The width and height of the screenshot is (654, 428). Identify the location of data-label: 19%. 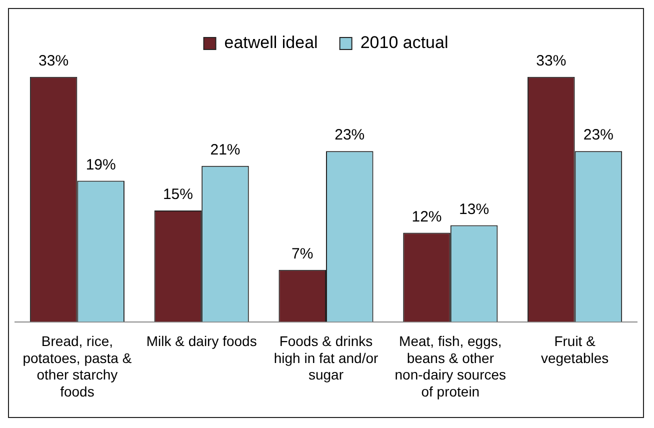
(101, 165).